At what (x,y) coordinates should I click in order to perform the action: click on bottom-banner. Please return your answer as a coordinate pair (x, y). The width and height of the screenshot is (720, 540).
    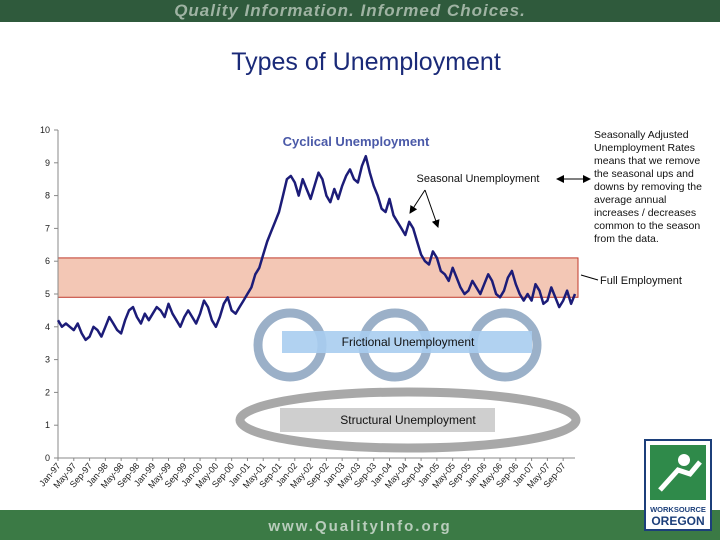
    Looking at the image, I should click on (360, 525).